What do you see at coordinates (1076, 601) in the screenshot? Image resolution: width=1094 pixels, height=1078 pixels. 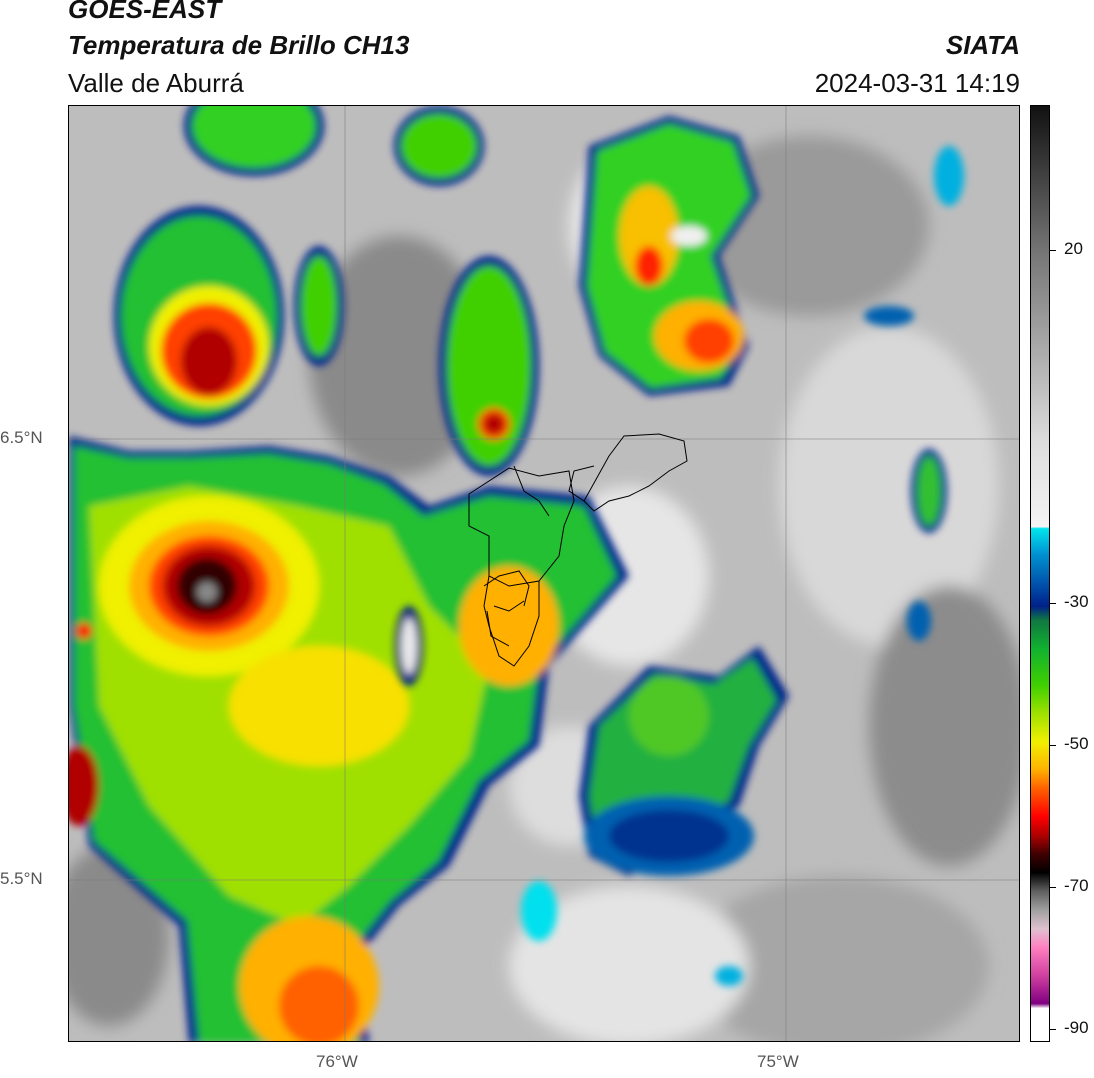 I see `colorbar-label-minus-30: -30` at bounding box center [1076, 601].